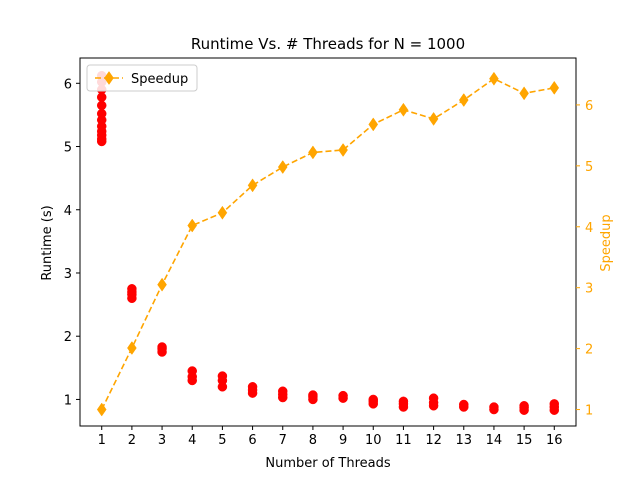 The width and height of the screenshot is (640, 484). Describe the element at coordinates (68, 211) in the screenshot. I see `y-left-tick-label-4: 4` at that location.